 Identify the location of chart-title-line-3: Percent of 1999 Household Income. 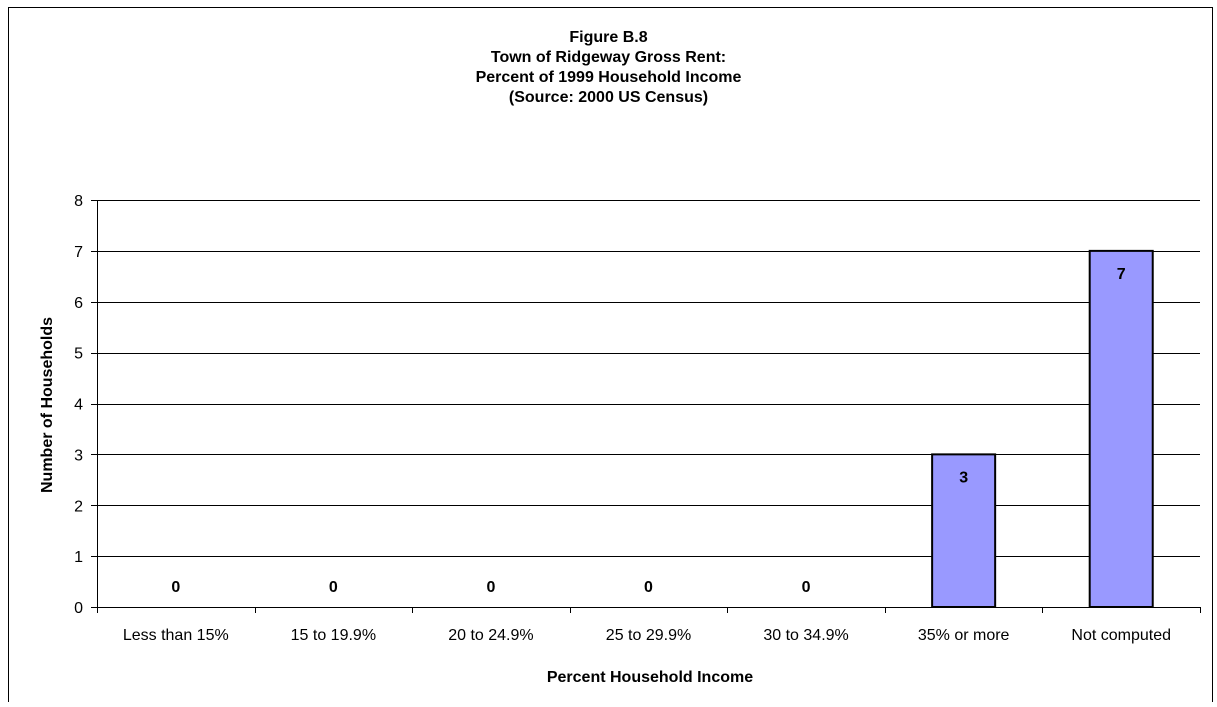
(608, 77).